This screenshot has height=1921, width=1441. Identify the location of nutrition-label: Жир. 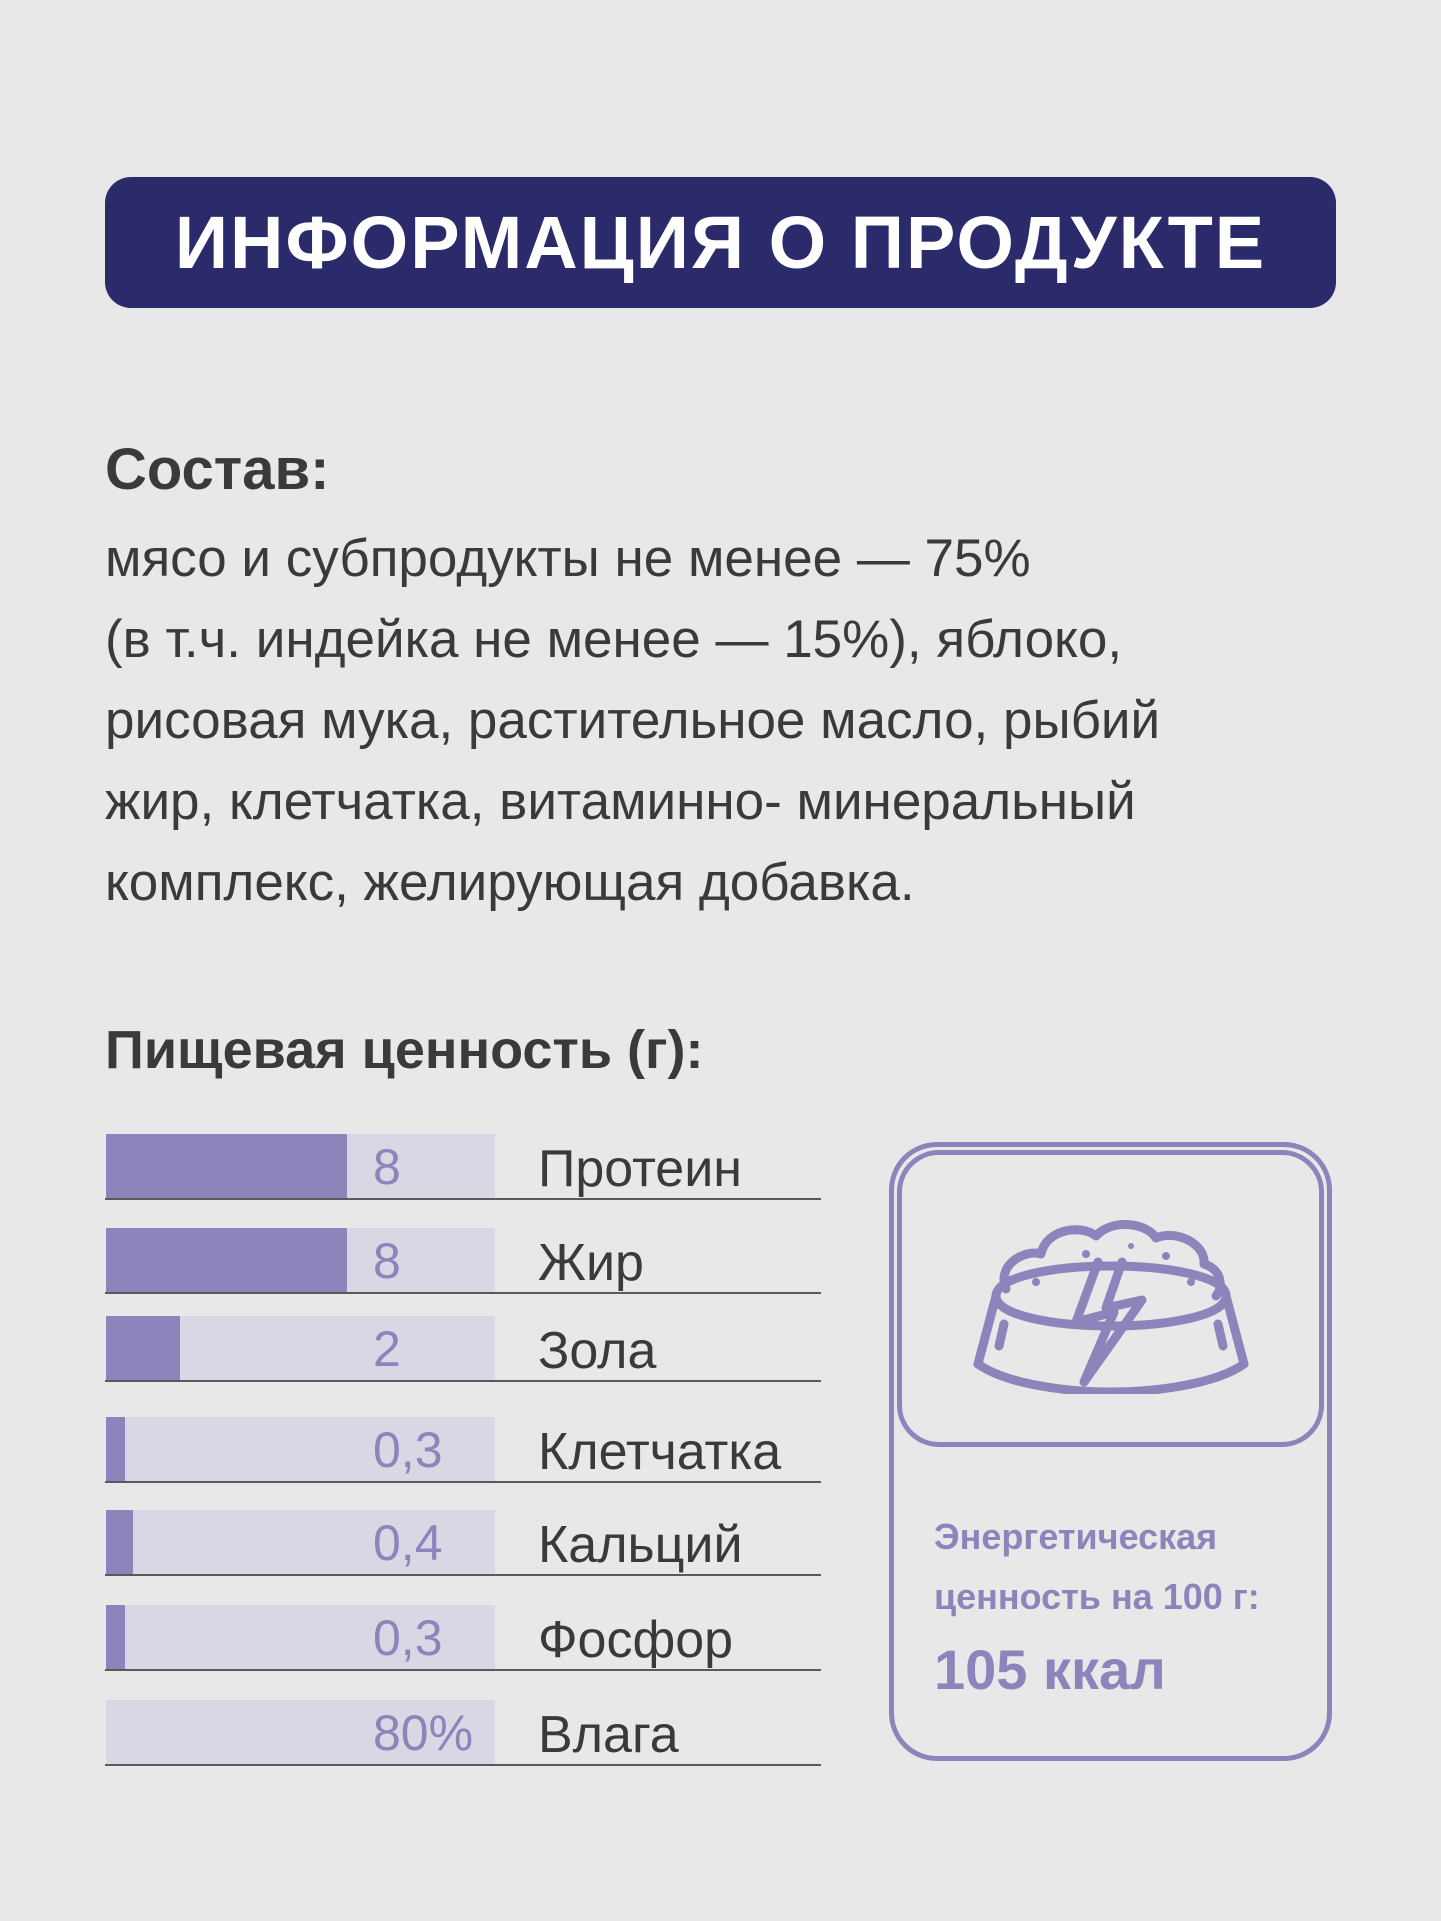
(591, 1263).